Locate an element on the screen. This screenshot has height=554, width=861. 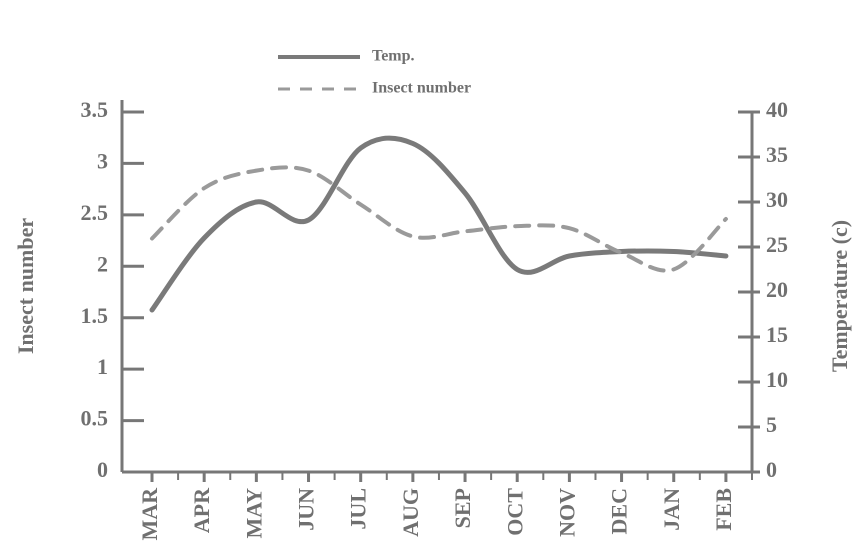
y2-tick-label: 0 is located at coordinates (771, 469).